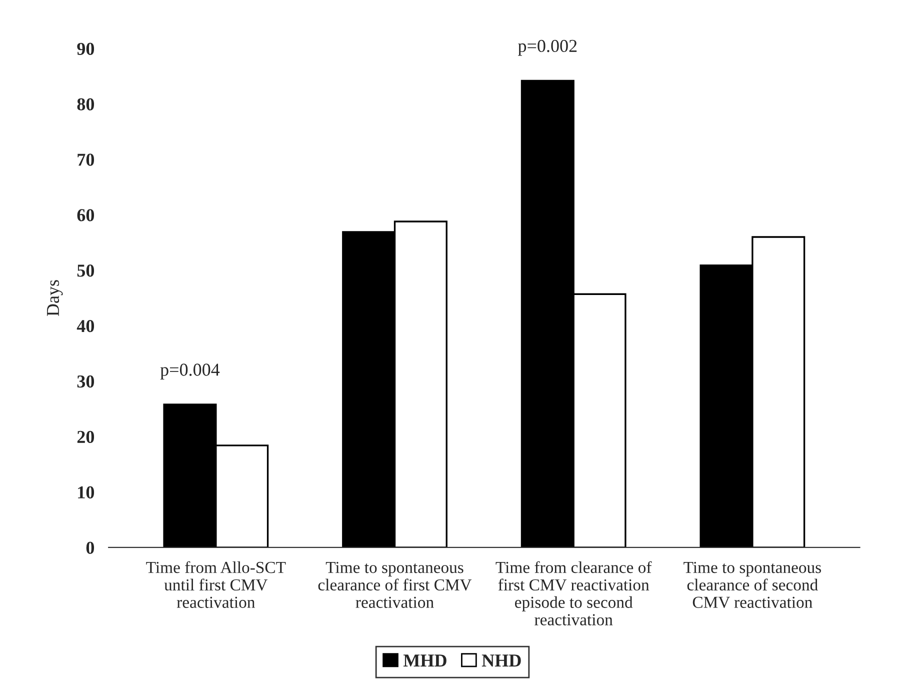 Image resolution: width=905 pixels, height=693 pixels. I want to click on legend-label: NHD, so click(501, 660).